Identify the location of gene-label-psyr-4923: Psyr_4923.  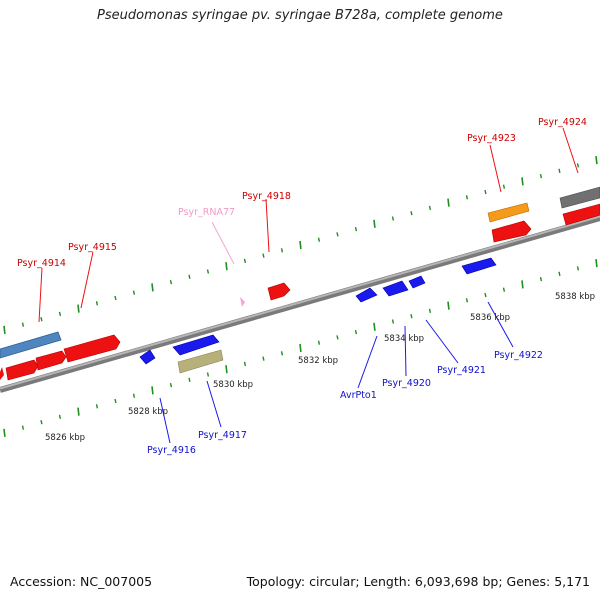
(491, 138).